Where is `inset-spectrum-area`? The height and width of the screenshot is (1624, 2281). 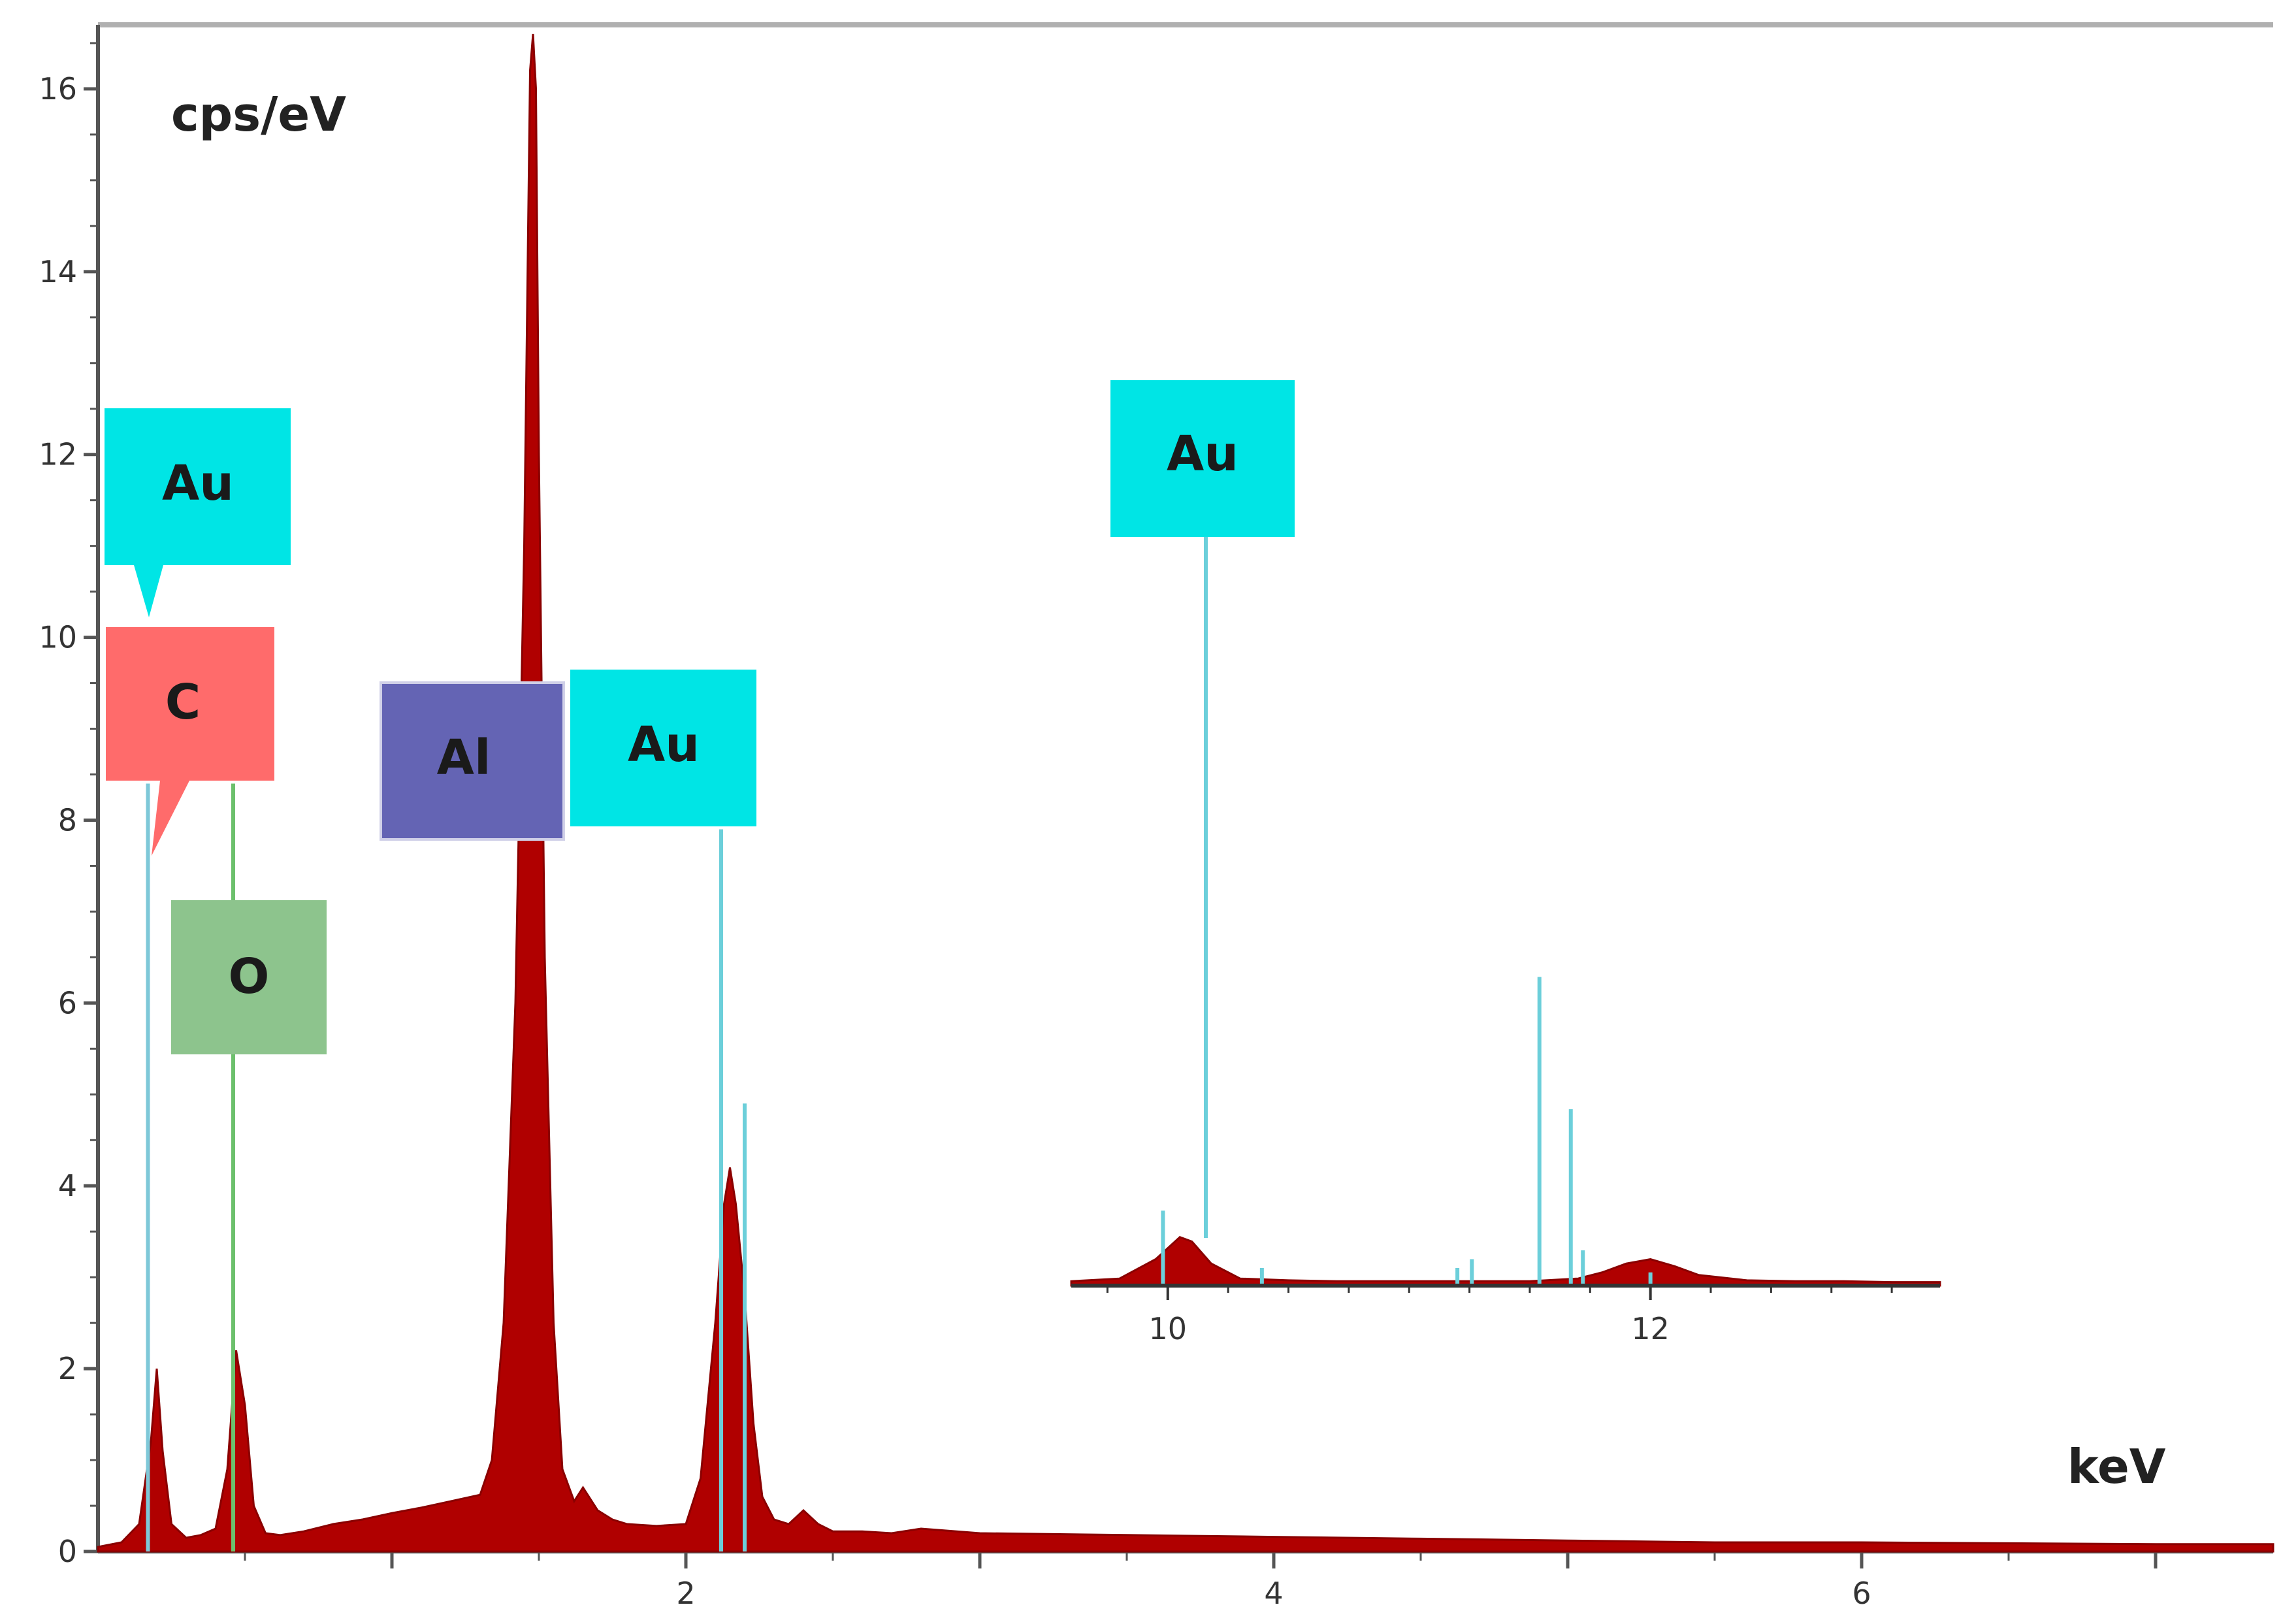
inset-spectrum-area is located at coordinates (1505, 1261).